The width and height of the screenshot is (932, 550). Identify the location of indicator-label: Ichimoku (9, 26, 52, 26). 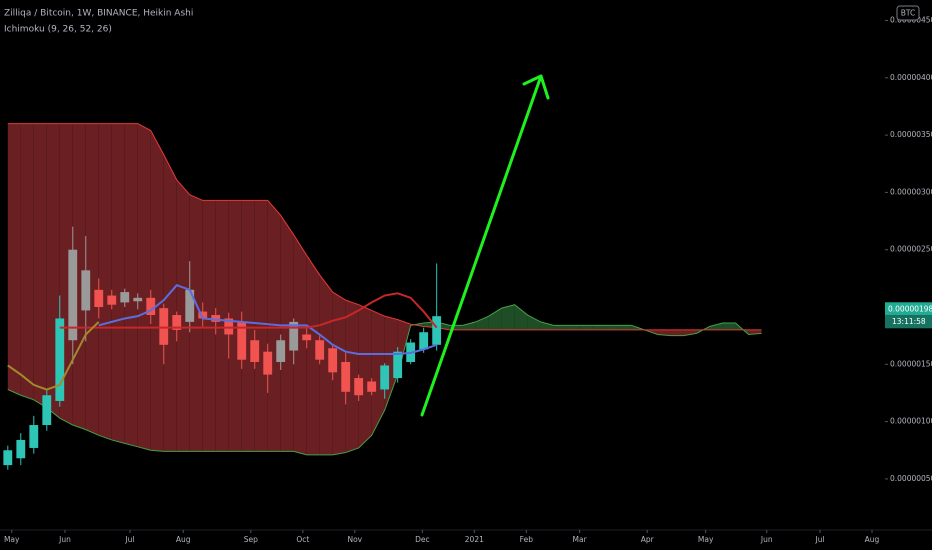
(58, 30).